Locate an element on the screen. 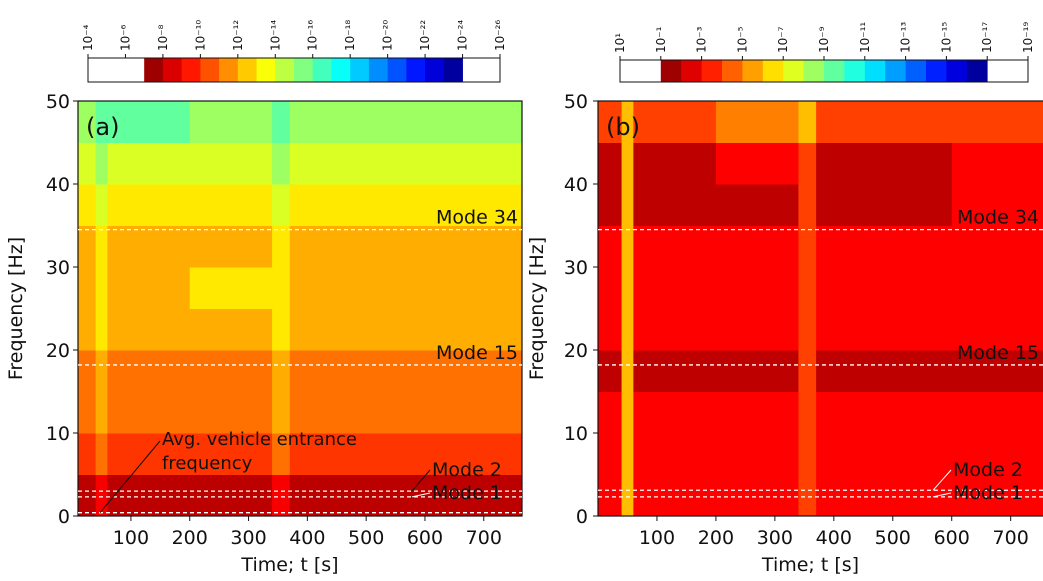  colorbar-tick-label: 10⁻¹⁵ is located at coordinates (946, 37).